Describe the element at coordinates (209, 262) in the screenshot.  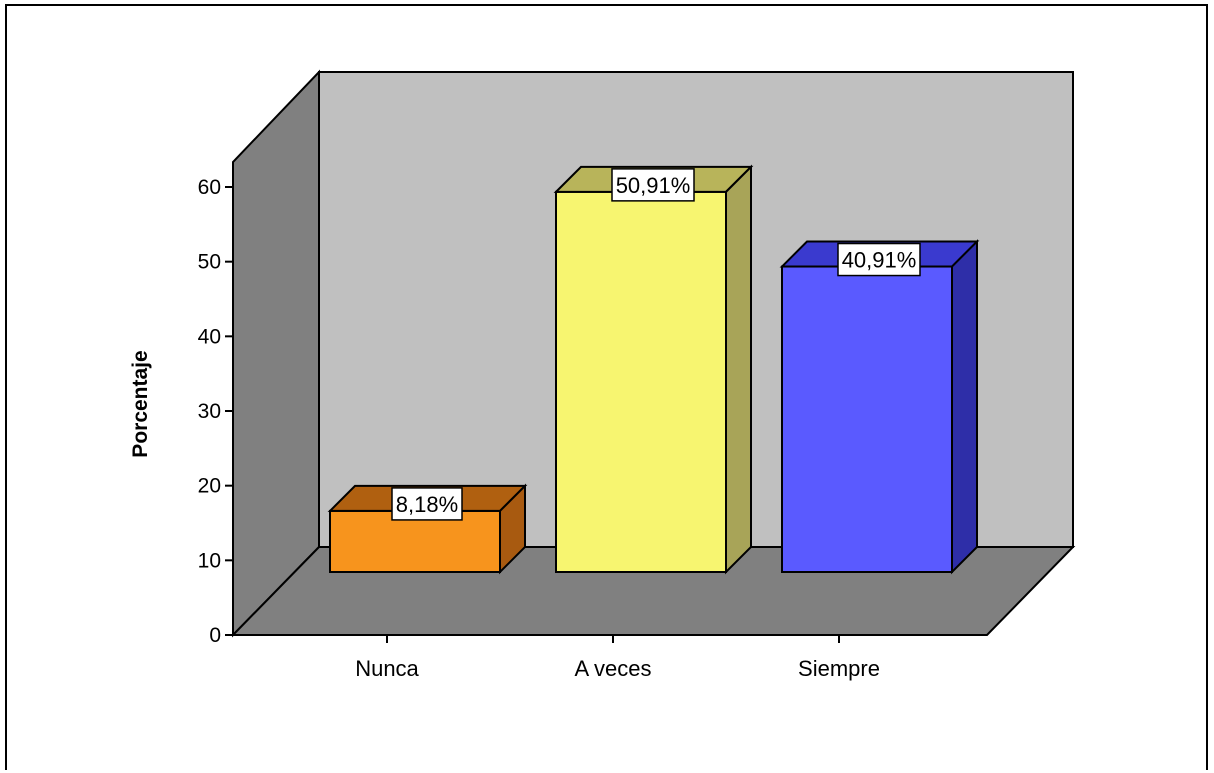
I see `y-tick-label: 50` at that location.